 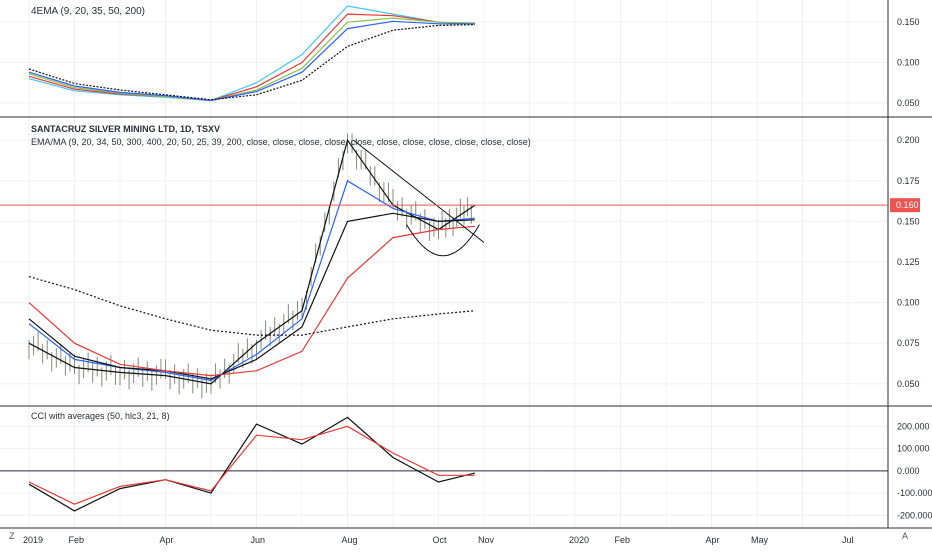 What do you see at coordinates (908, 221) in the screenshot?
I see `price-axis-tick-label: 0.150` at bounding box center [908, 221].